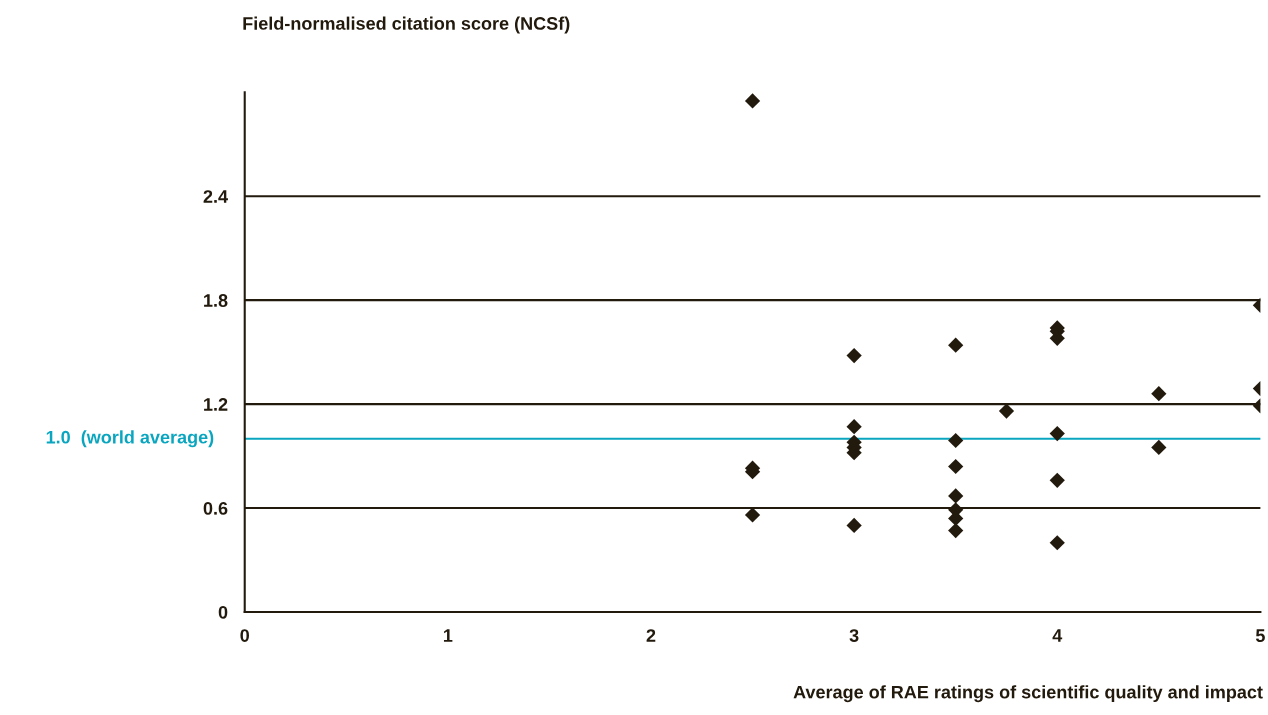 The image size is (1268, 715). What do you see at coordinates (651, 635) in the screenshot?
I see `x-tick-label: 2` at bounding box center [651, 635].